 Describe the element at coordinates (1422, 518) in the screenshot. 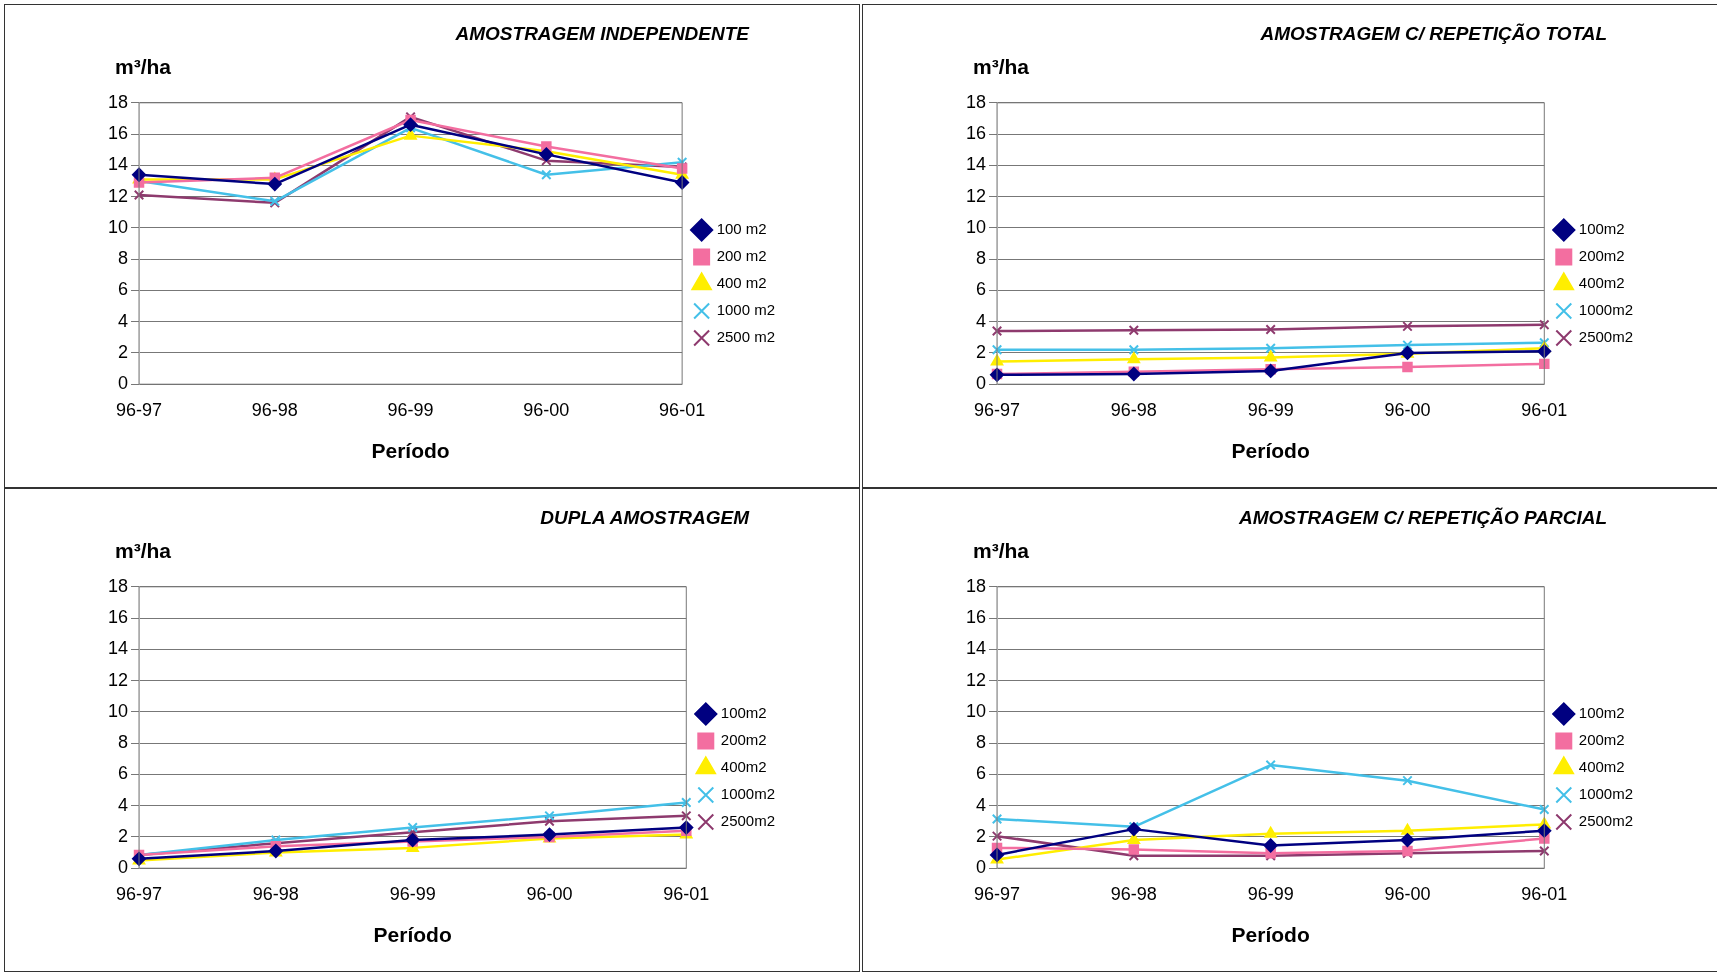

I see `chart-title: AMOSTRAGEM C/ REPETIÇÃO PARCIAL` at that location.